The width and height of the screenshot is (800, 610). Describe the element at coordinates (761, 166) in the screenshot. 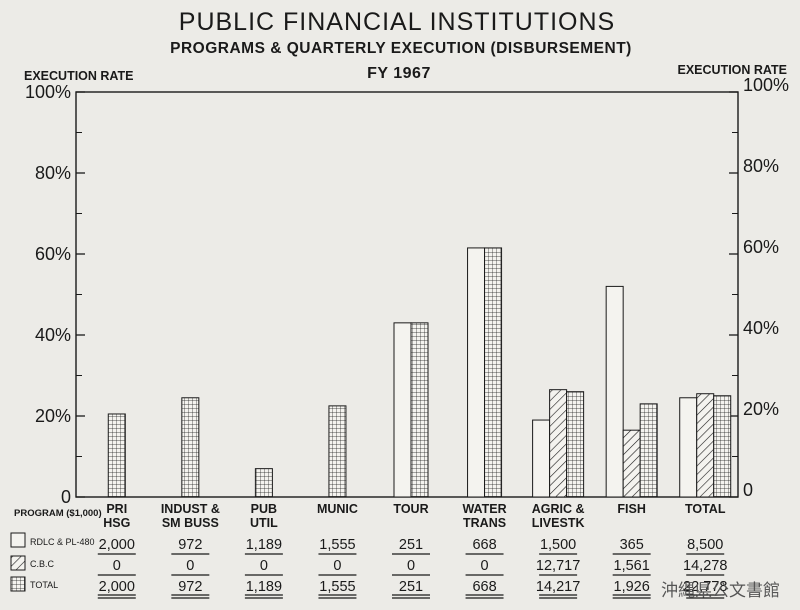

I see `y-tick-label-right: 80%` at that location.